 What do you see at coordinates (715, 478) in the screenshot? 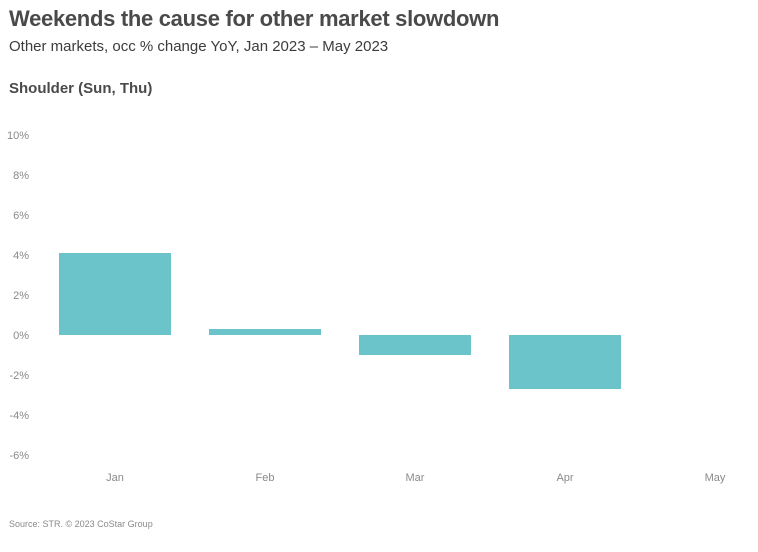
I see `x-tick-label: May` at bounding box center [715, 478].